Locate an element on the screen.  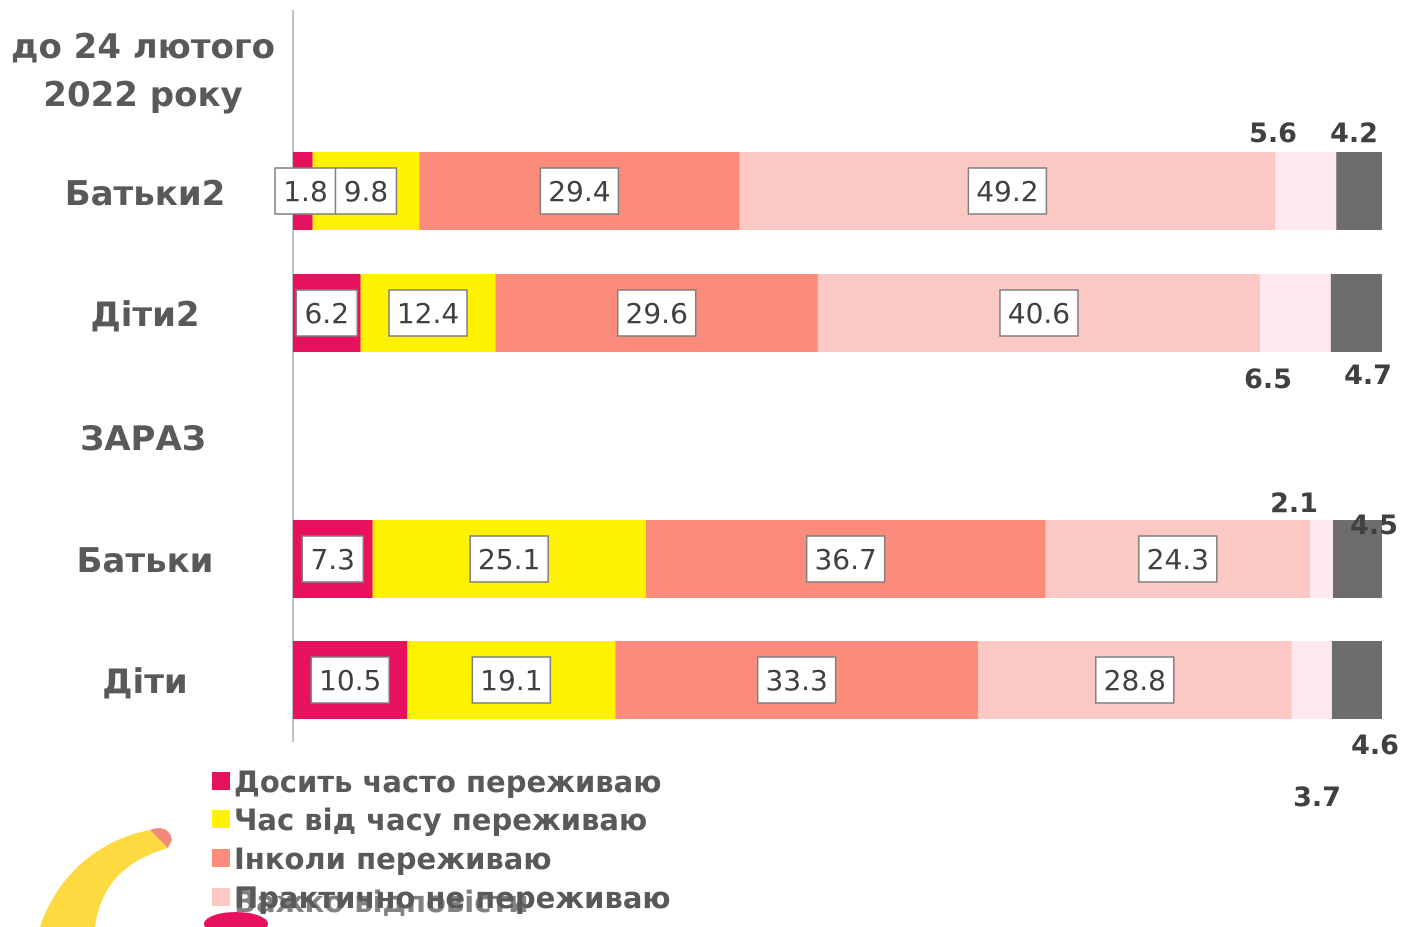
header-before-line1: до 24 лютого is located at coordinates (143, 47).